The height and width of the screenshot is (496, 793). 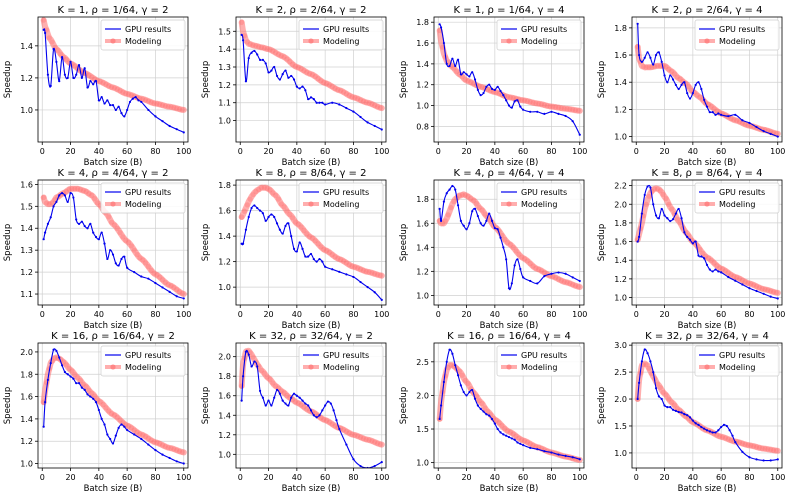 What do you see at coordinates (777, 151) in the screenshot?
I see `x-tick-label: 100` at bounding box center [777, 151].